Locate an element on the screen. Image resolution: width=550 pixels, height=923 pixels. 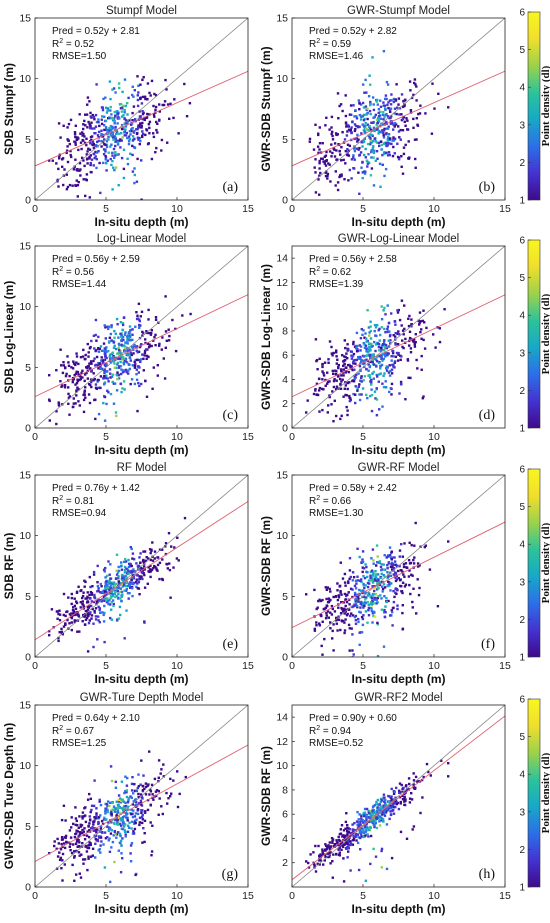
r-symbol: R is located at coordinates (312, 272).